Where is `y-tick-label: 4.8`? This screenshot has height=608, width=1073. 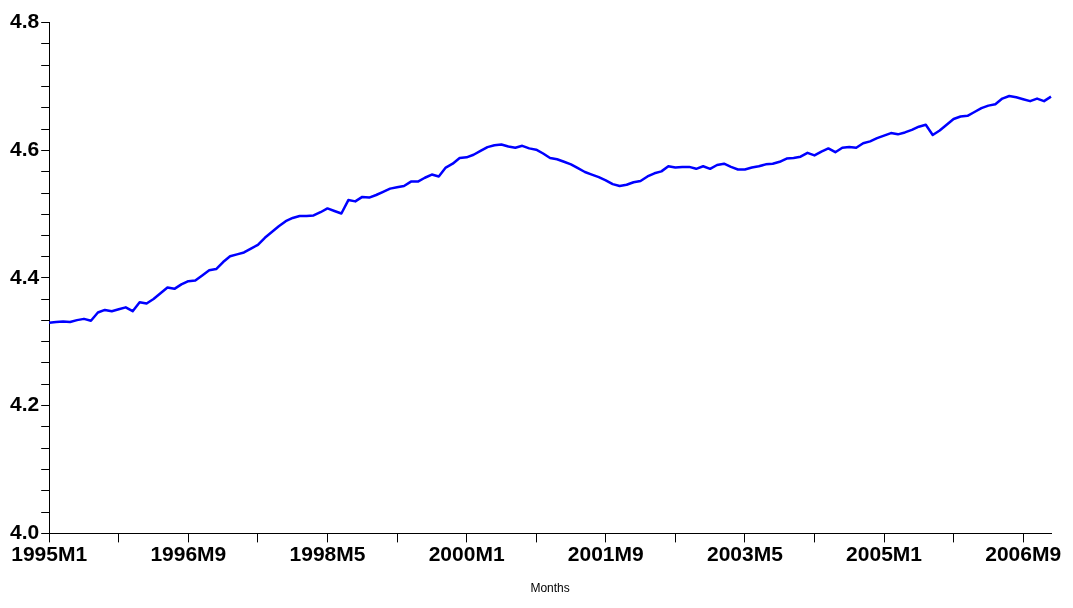
y-tick-label: 4.8 is located at coordinates (24, 21).